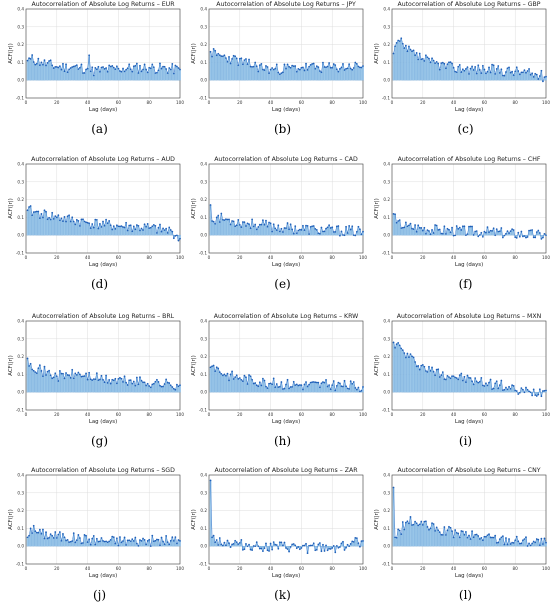  Describe the element at coordinates (386, 321) in the screenshot. I see `y-tick-label: 0.4` at that location.